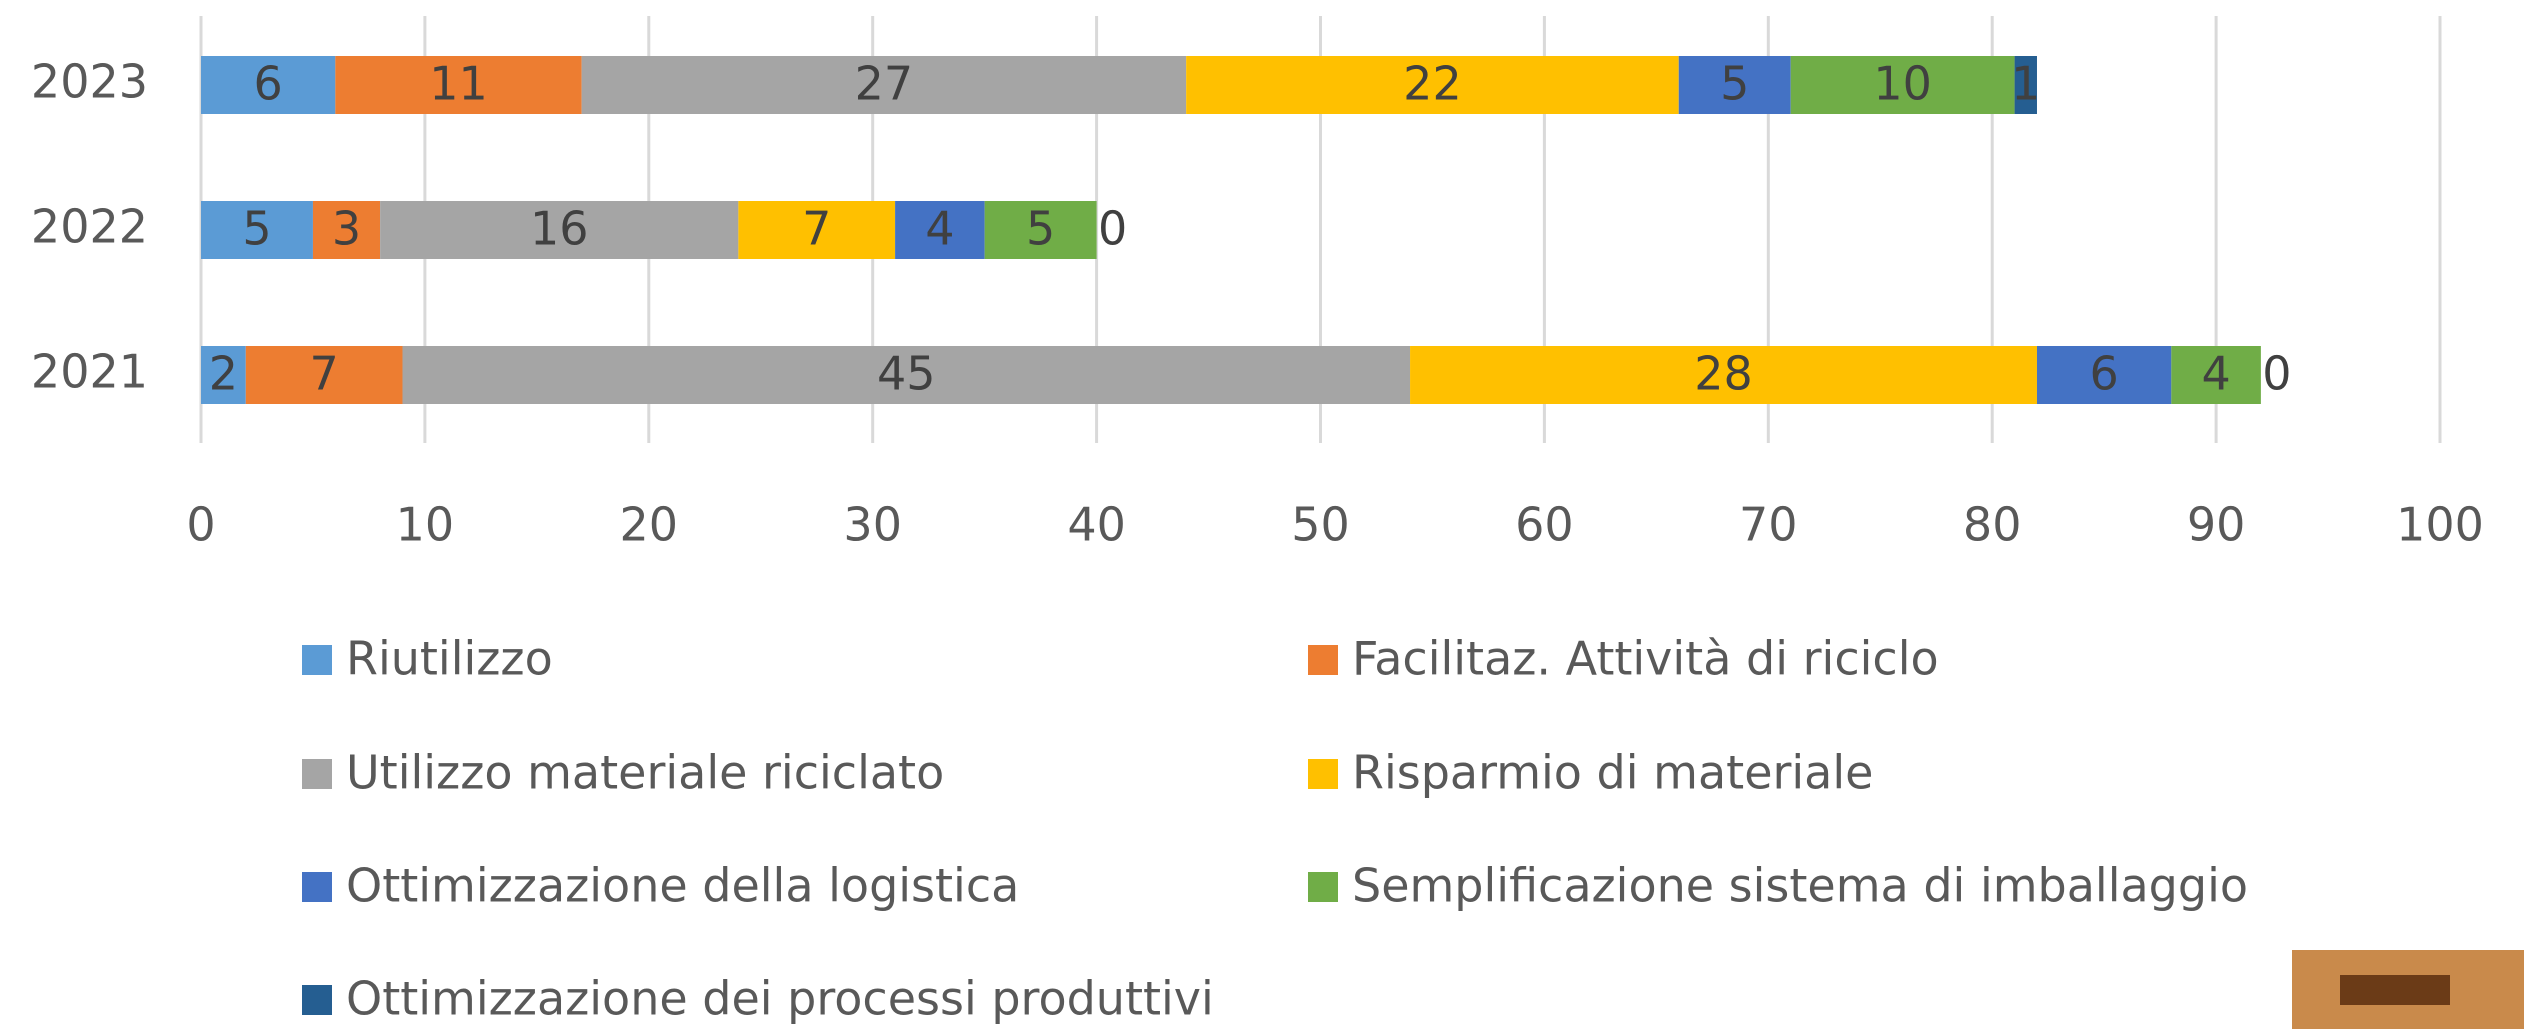 This screenshot has width=2524, height=1033. I want to click on data-label: 11, so click(458, 84).